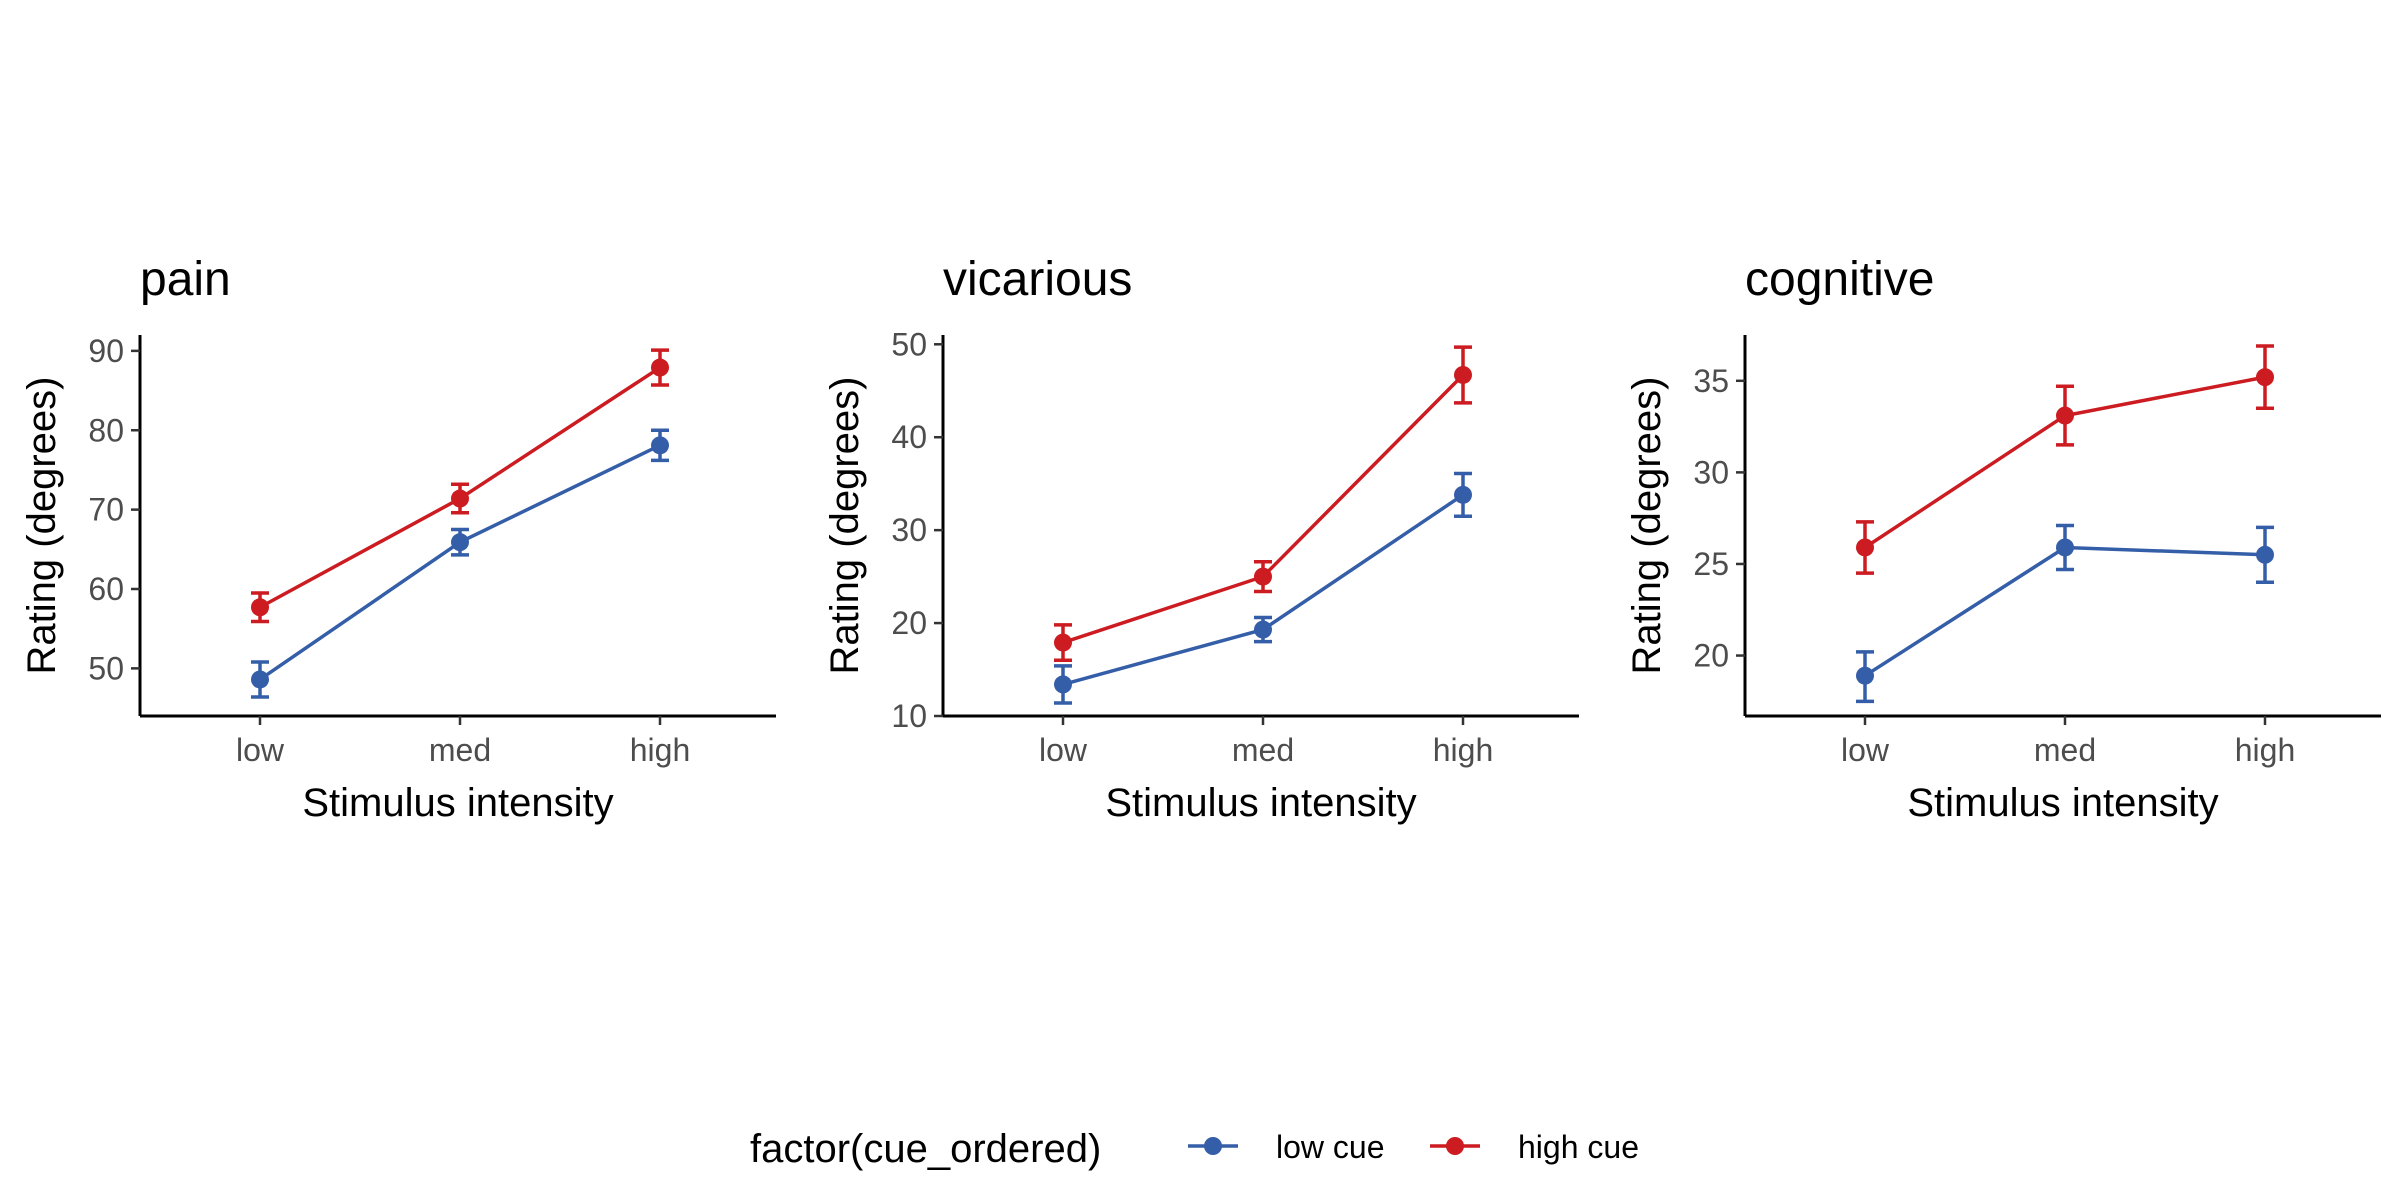 The height and width of the screenshot is (1200, 2400). I want to click on legend-item-low-cue: low cue, so click(1286, 1147).